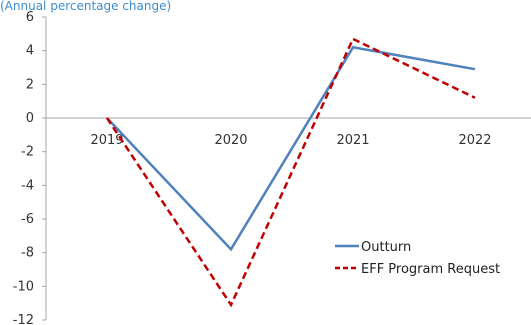 The height and width of the screenshot is (325, 531). Describe the element at coordinates (30, 118) in the screenshot. I see `y-tick-label: 0` at that location.